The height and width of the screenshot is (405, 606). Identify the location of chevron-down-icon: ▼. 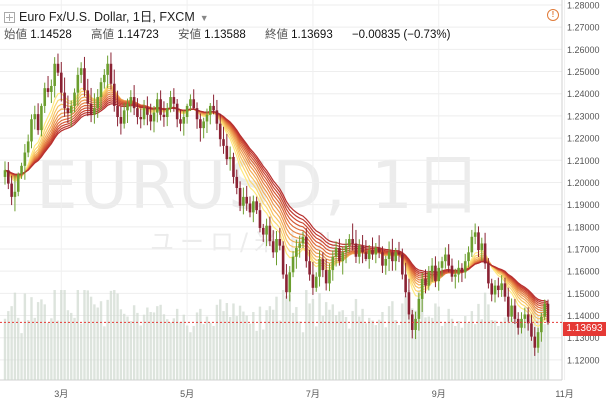
(204, 18).